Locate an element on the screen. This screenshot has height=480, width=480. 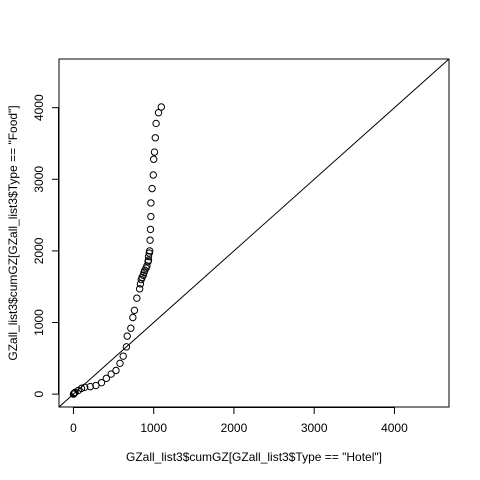
y-tick-label: 4000 is located at coordinates (39, 107).